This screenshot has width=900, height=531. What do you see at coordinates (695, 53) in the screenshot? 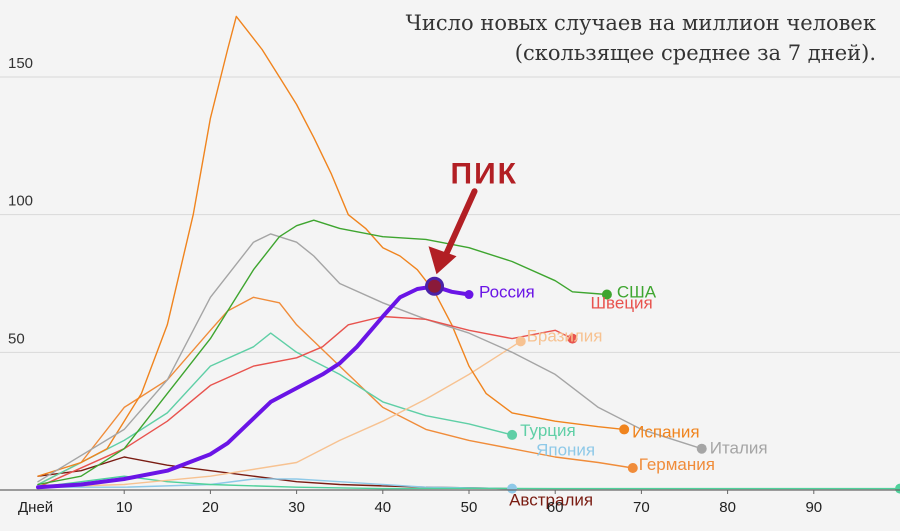
I see `chart-title-line2: (скользящее среднее за 7 дней).` at bounding box center [695, 53].